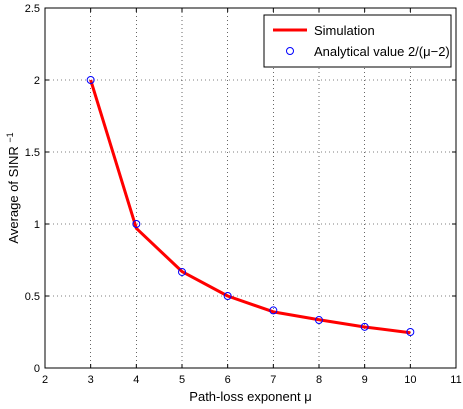 This screenshot has height=409, width=463. I want to click on legend-label-simulation: Simulation, so click(344, 30).